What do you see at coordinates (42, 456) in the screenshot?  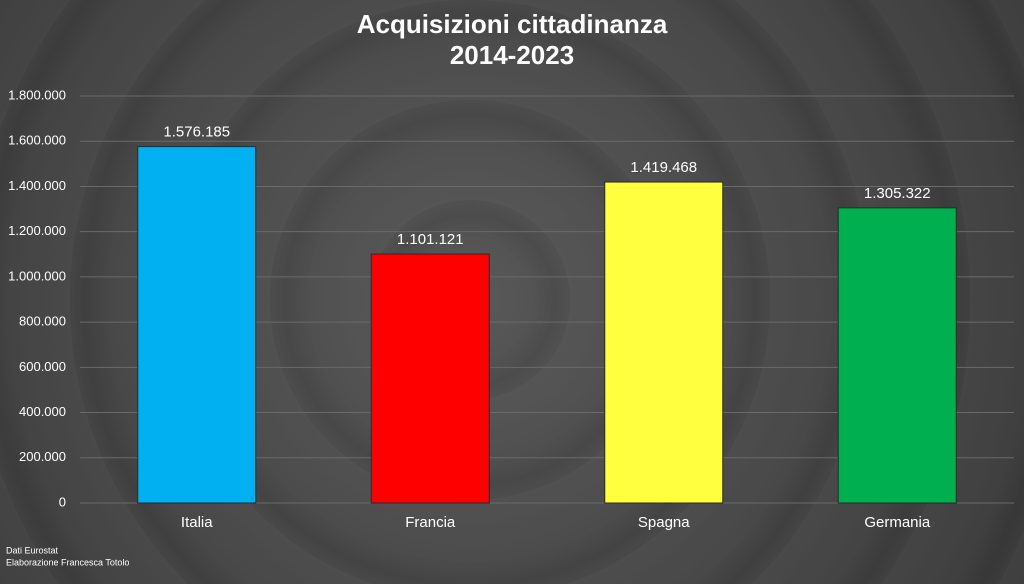 I see `y-tick-label: 200.000` at bounding box center [42, 456].